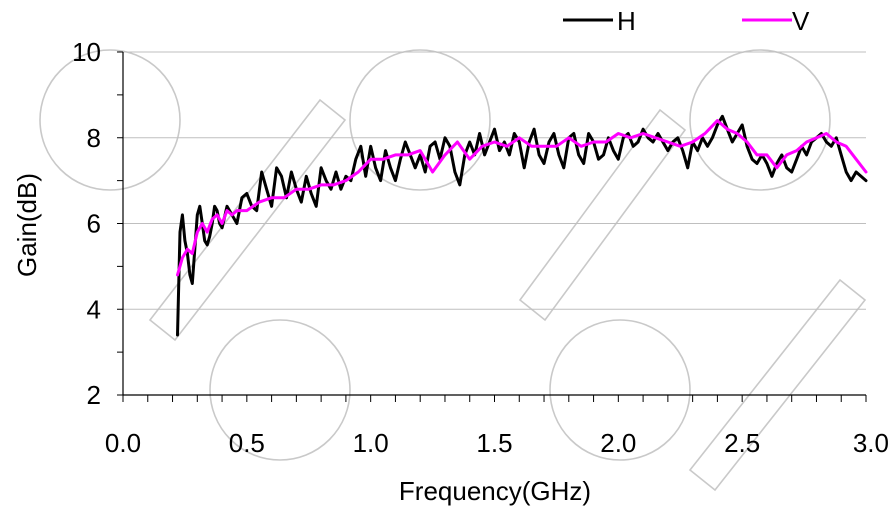 This screenshot has height=515, width=890. I want to click on y-tick-label: 2, so click(94, 395).